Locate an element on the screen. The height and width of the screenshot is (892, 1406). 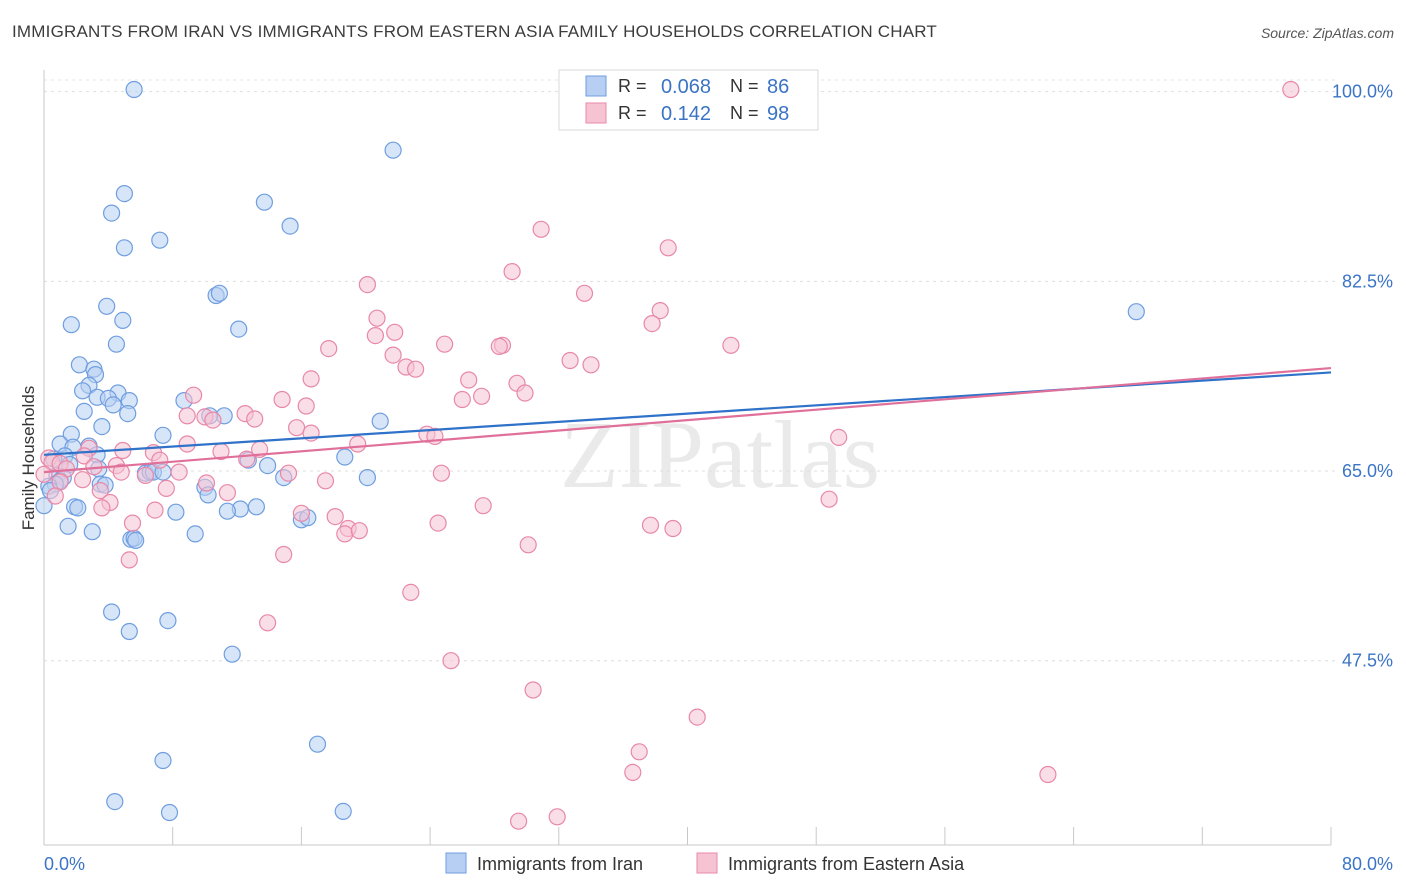
y-tick-label: 65.0% is located at coordinates (1367, 471).